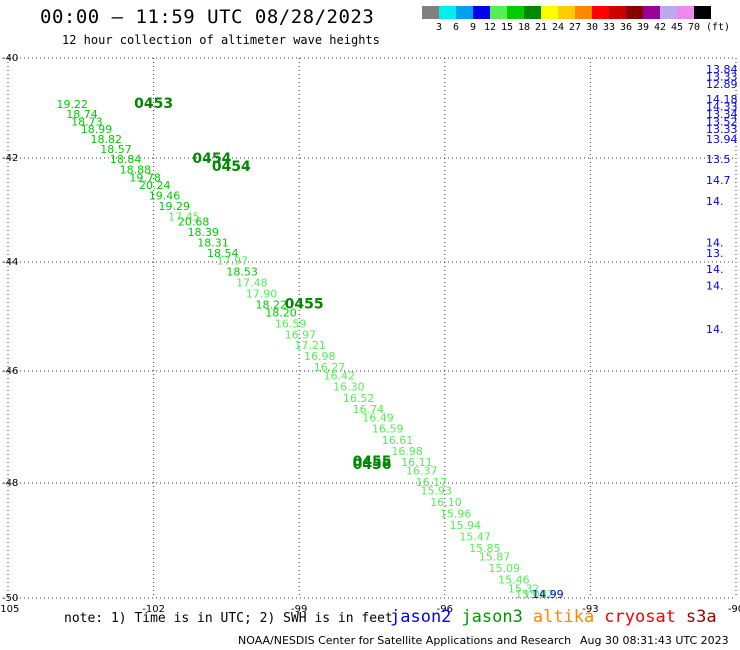 This screenshot has height=650, width=740. I want to click on scale-label: 30, so click(592, 27).